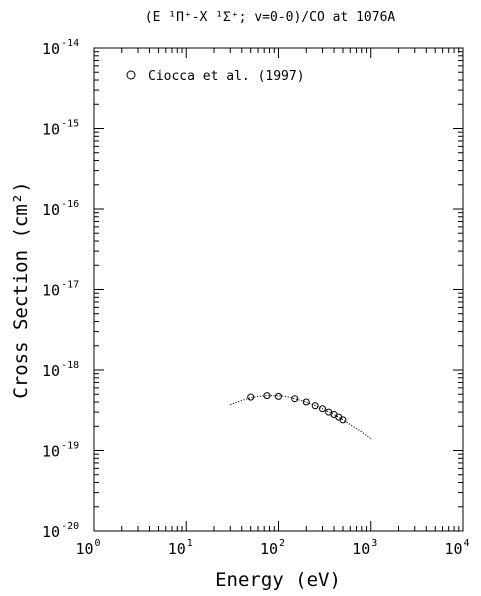 This screenshot has width=481, height=596. I want to click on data-points, so click(297, 408).